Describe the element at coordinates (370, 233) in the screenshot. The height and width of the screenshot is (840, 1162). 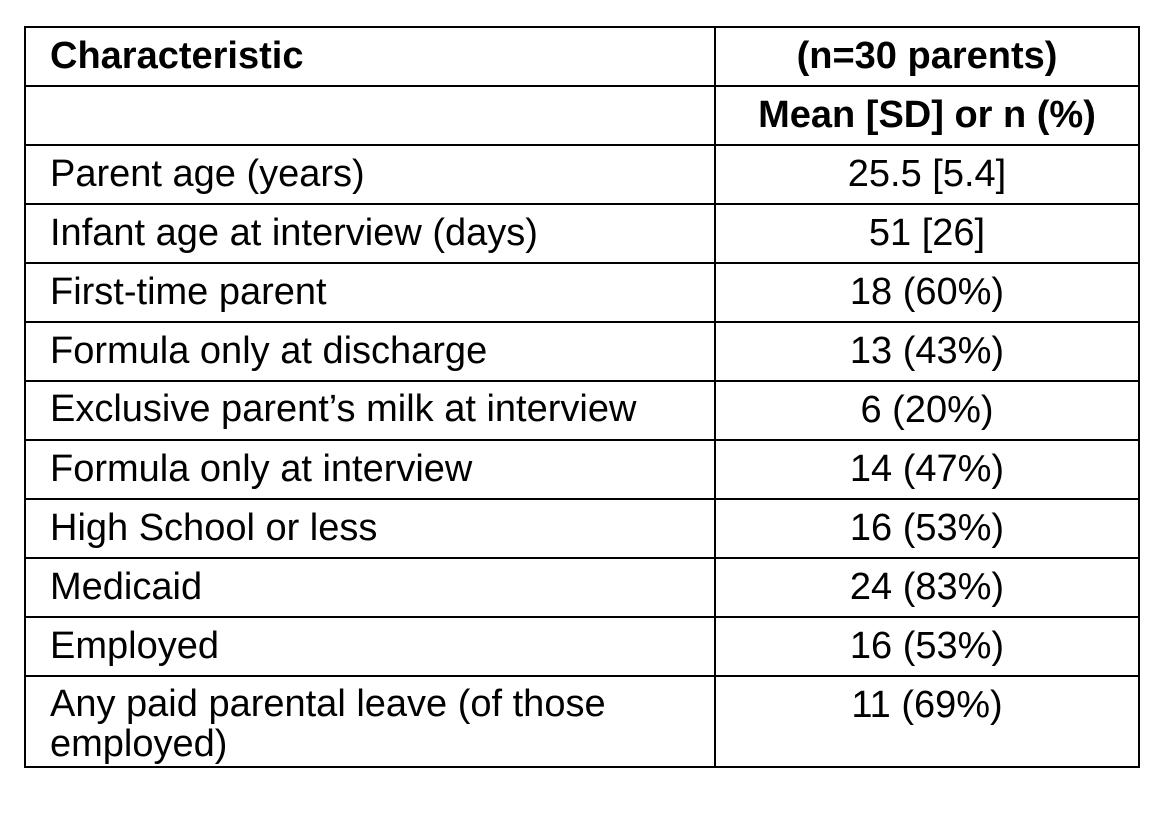
I see `row-label: Infant age at interview (days)` at that location.